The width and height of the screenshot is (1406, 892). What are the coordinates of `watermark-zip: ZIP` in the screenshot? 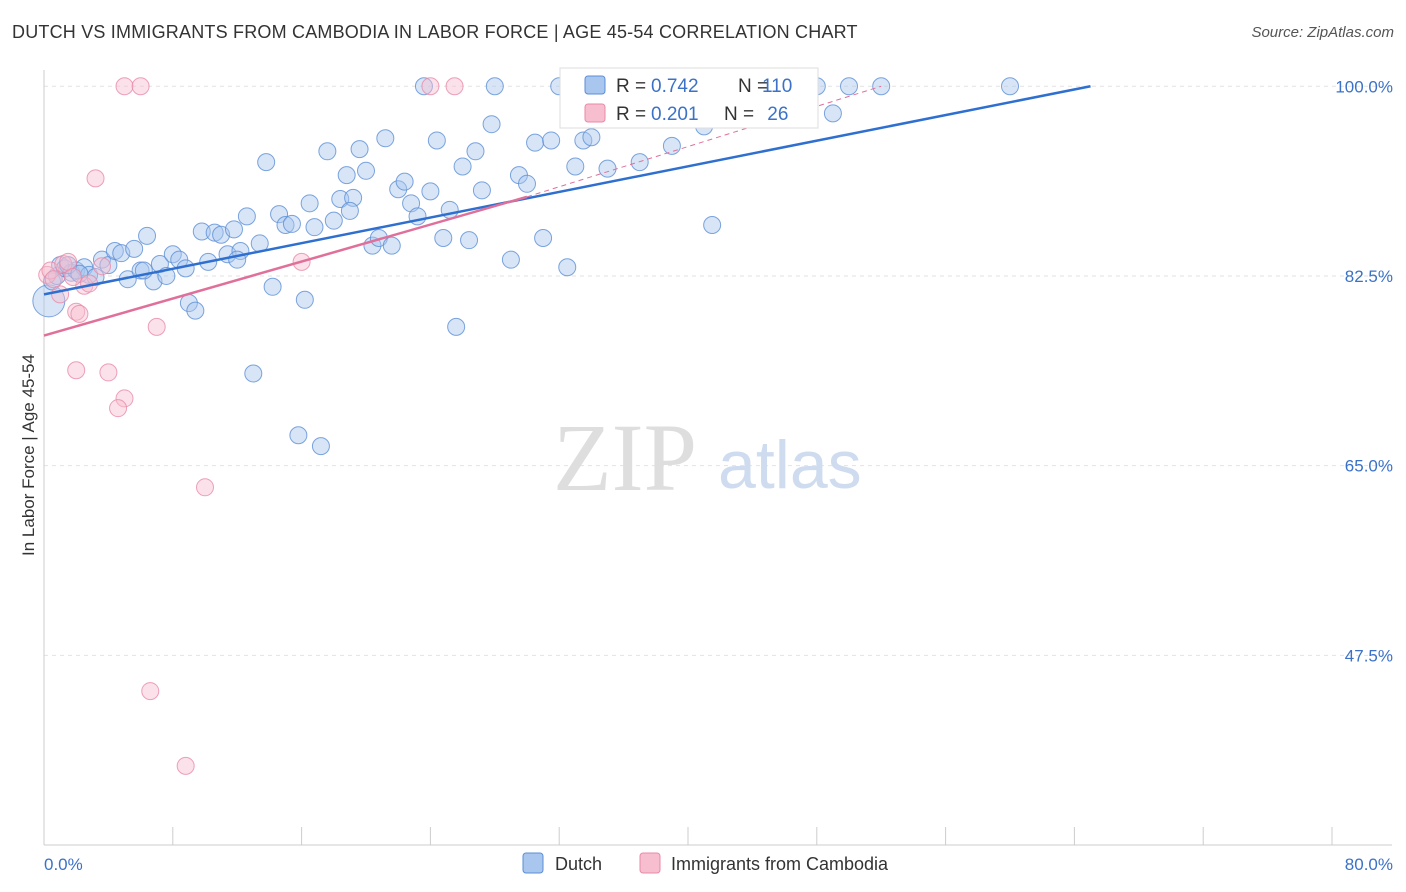 It's located at (625, 457).